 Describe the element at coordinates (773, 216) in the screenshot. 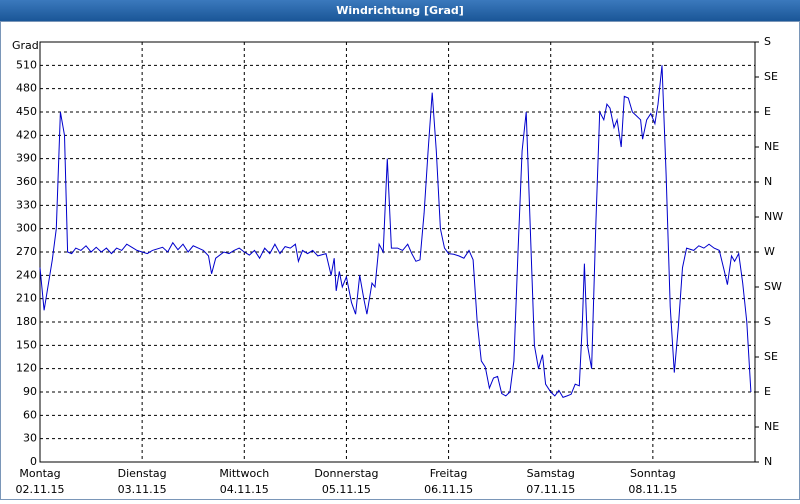

I see `y2-tick-label: NW` at that location.